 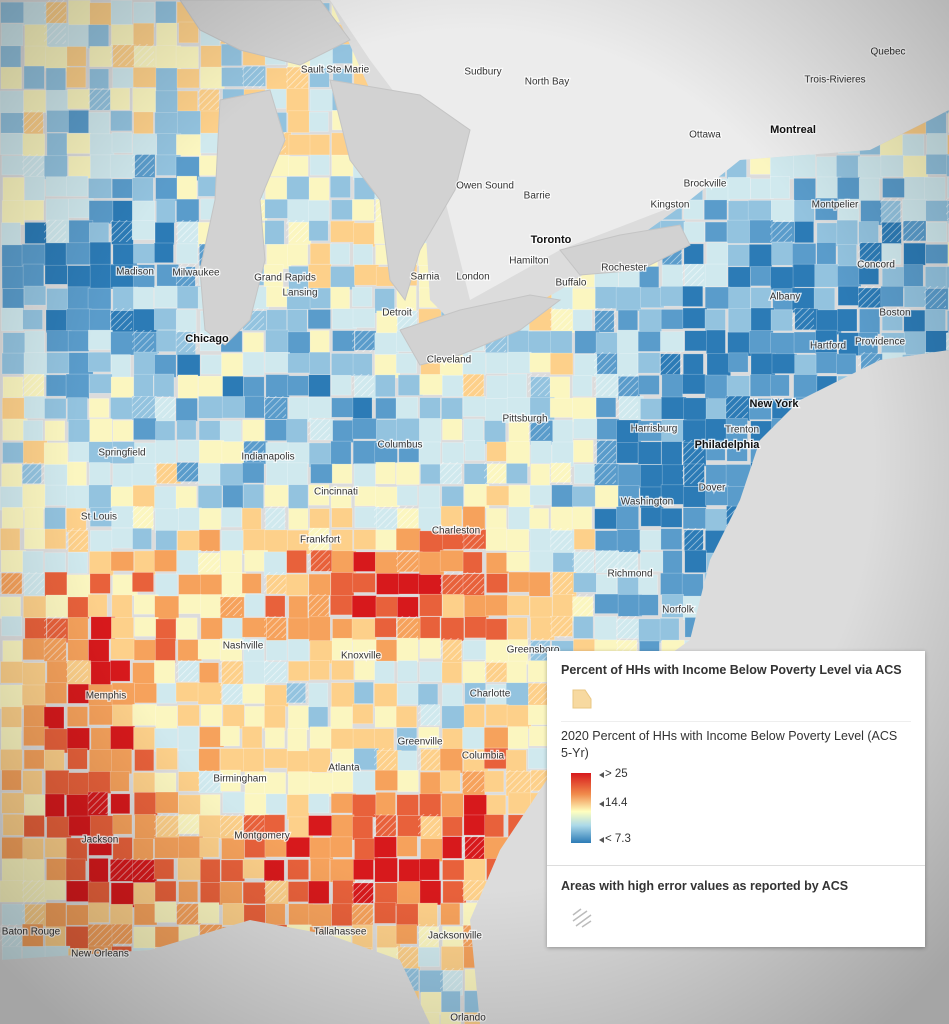 I want to click on city-label: Nashville, so click(x=243, y=646).